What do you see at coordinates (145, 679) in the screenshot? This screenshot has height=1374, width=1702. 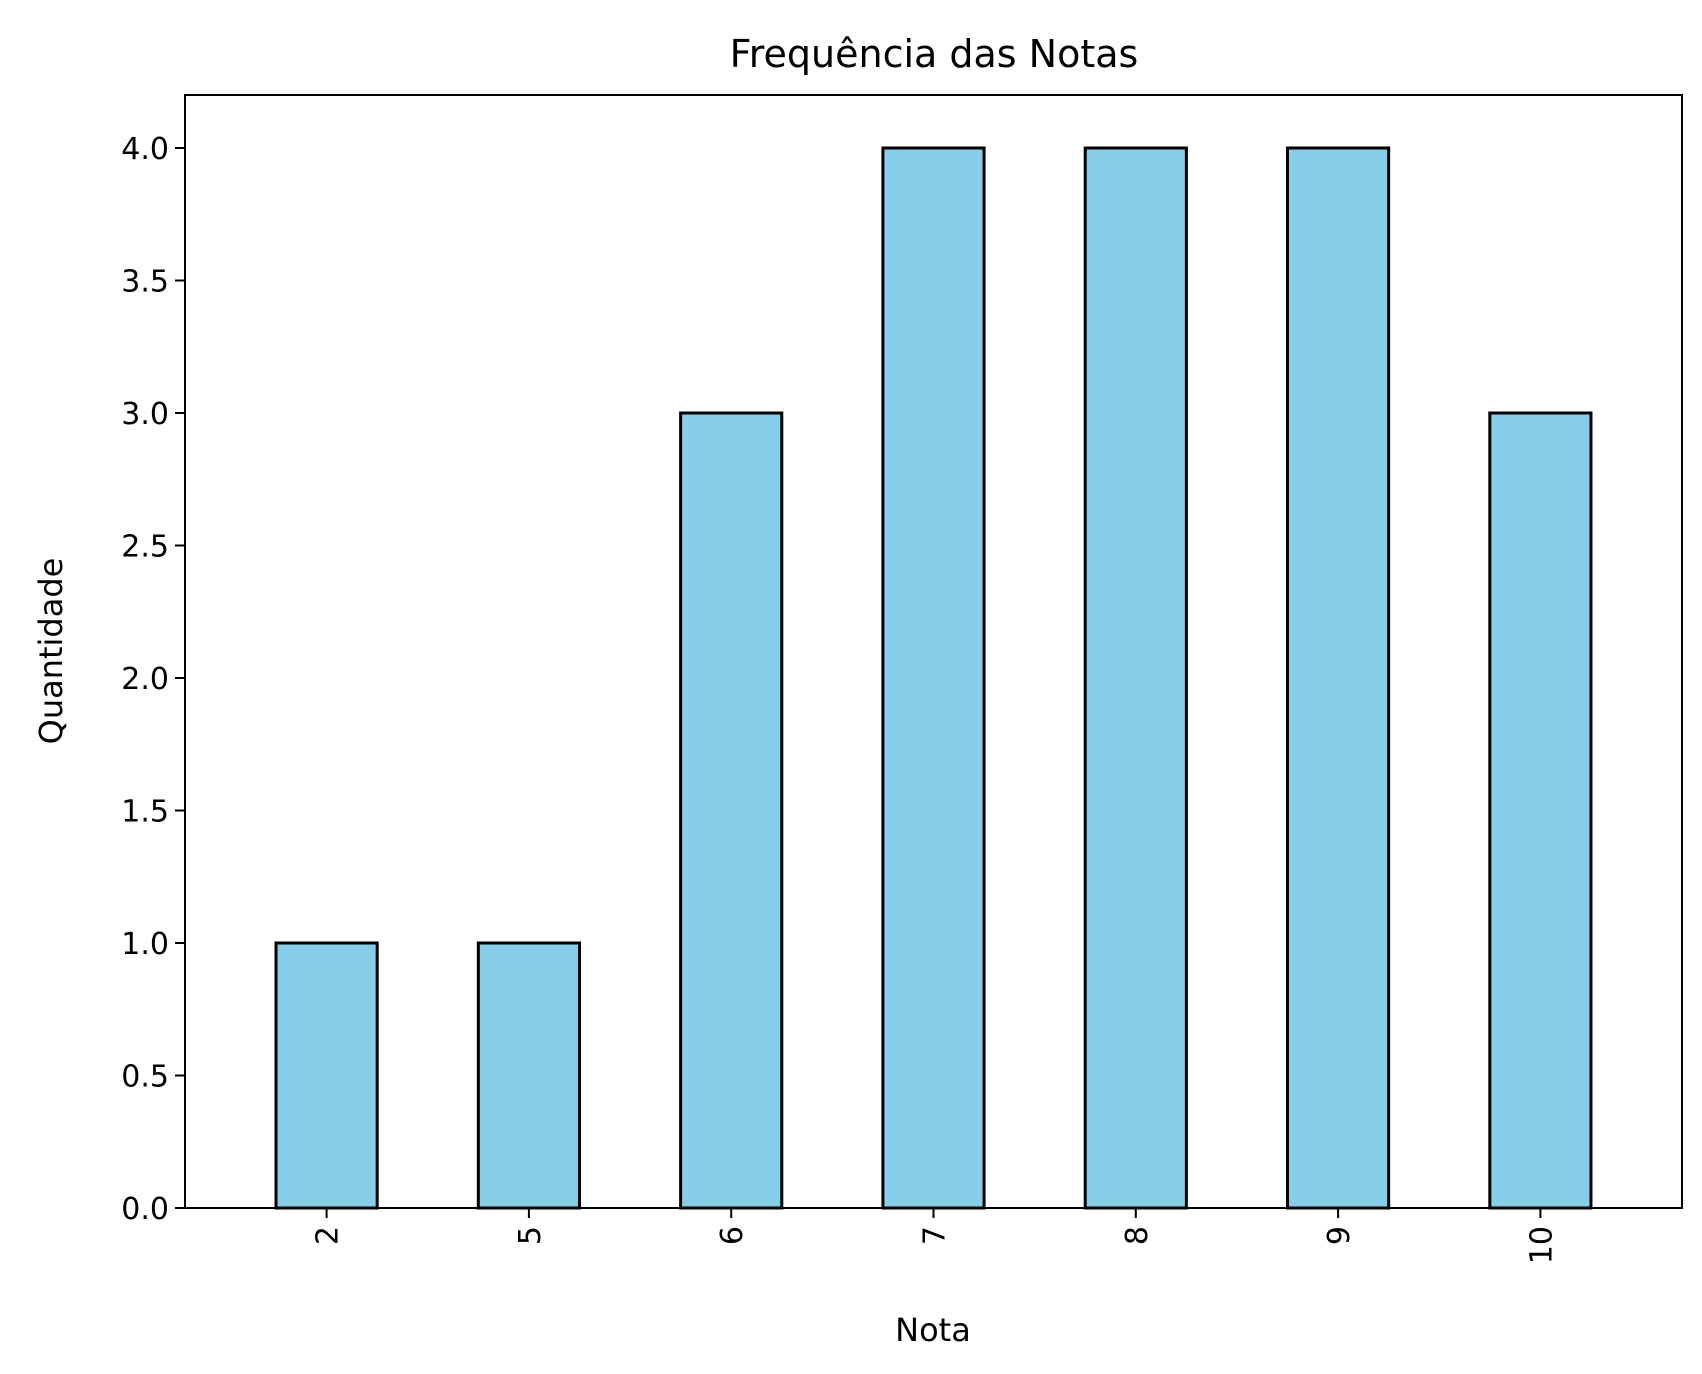 I see `y-tick-label: 2.0` at bounding box center [145, 679].